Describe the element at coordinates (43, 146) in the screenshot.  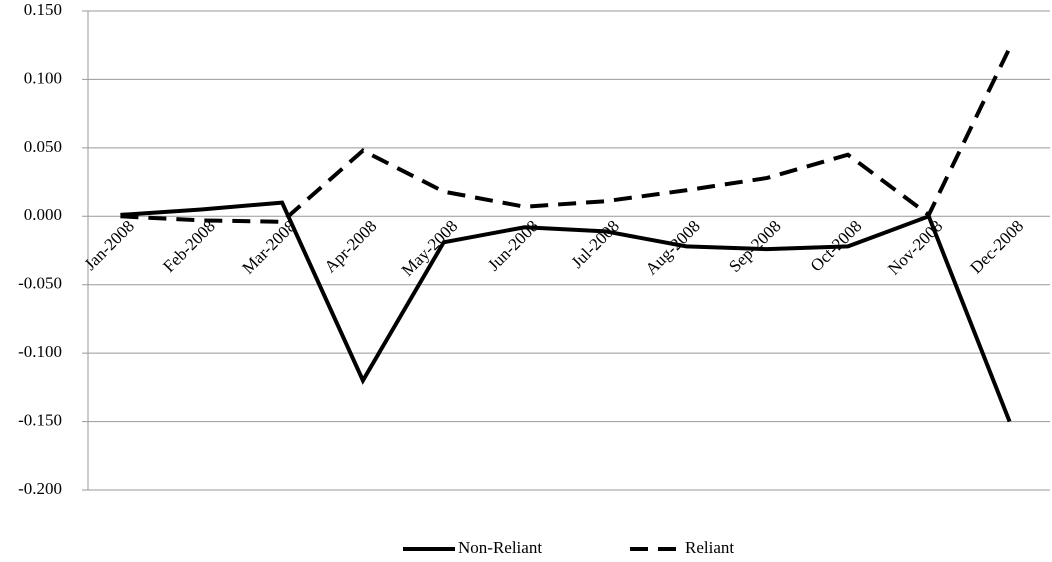
I see `y-tick-label: 0.050` at that location.